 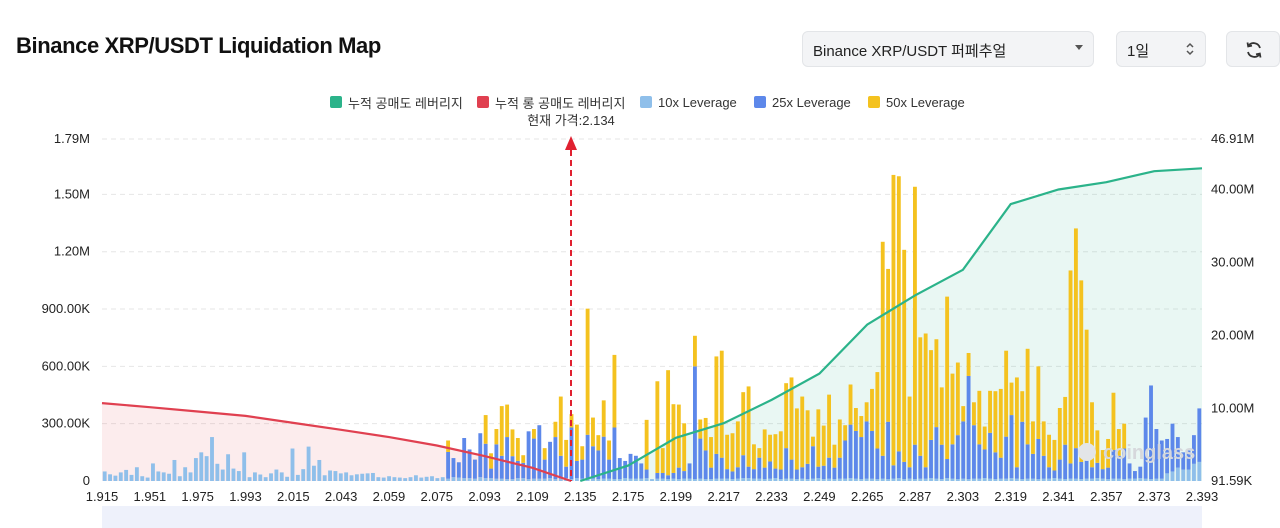 I want to click on x-tick-label: 2.015, so click(x=293, y=496).